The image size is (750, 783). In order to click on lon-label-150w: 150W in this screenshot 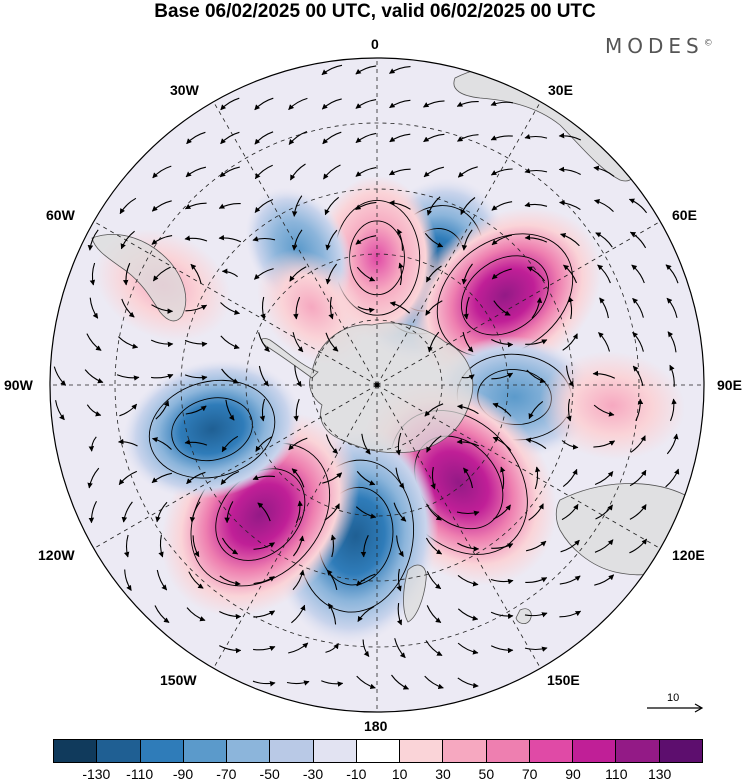, I will do `click(178, 680)`.